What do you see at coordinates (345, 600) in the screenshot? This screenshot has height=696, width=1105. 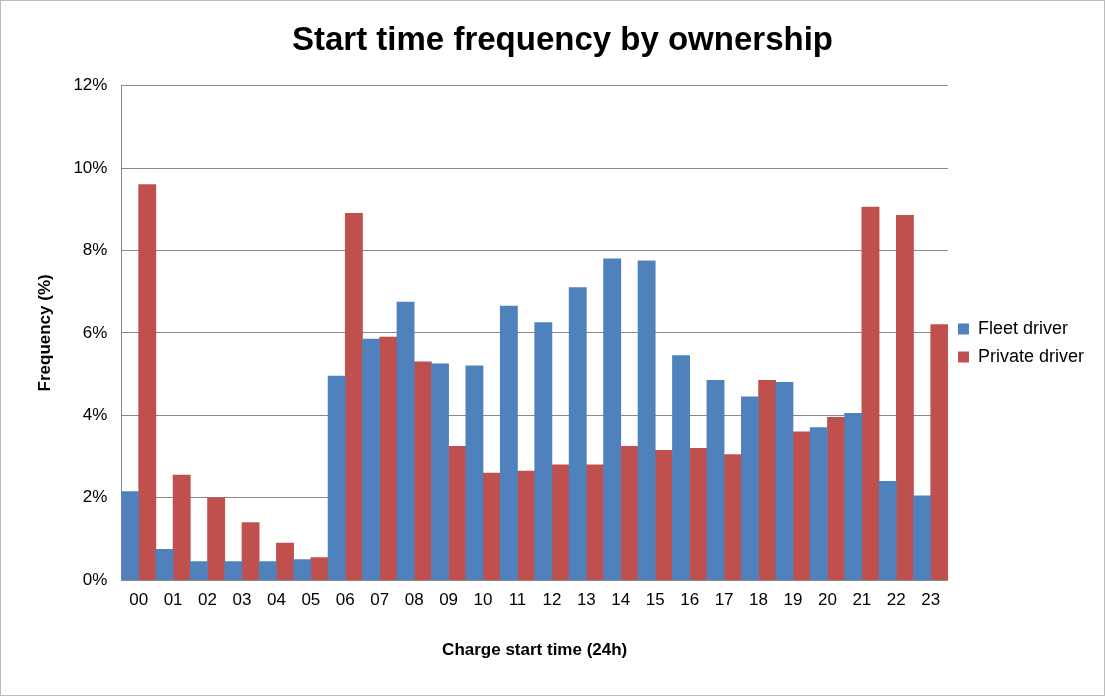 I see `x-tick-label: 06` at bounding box center [345, 600].